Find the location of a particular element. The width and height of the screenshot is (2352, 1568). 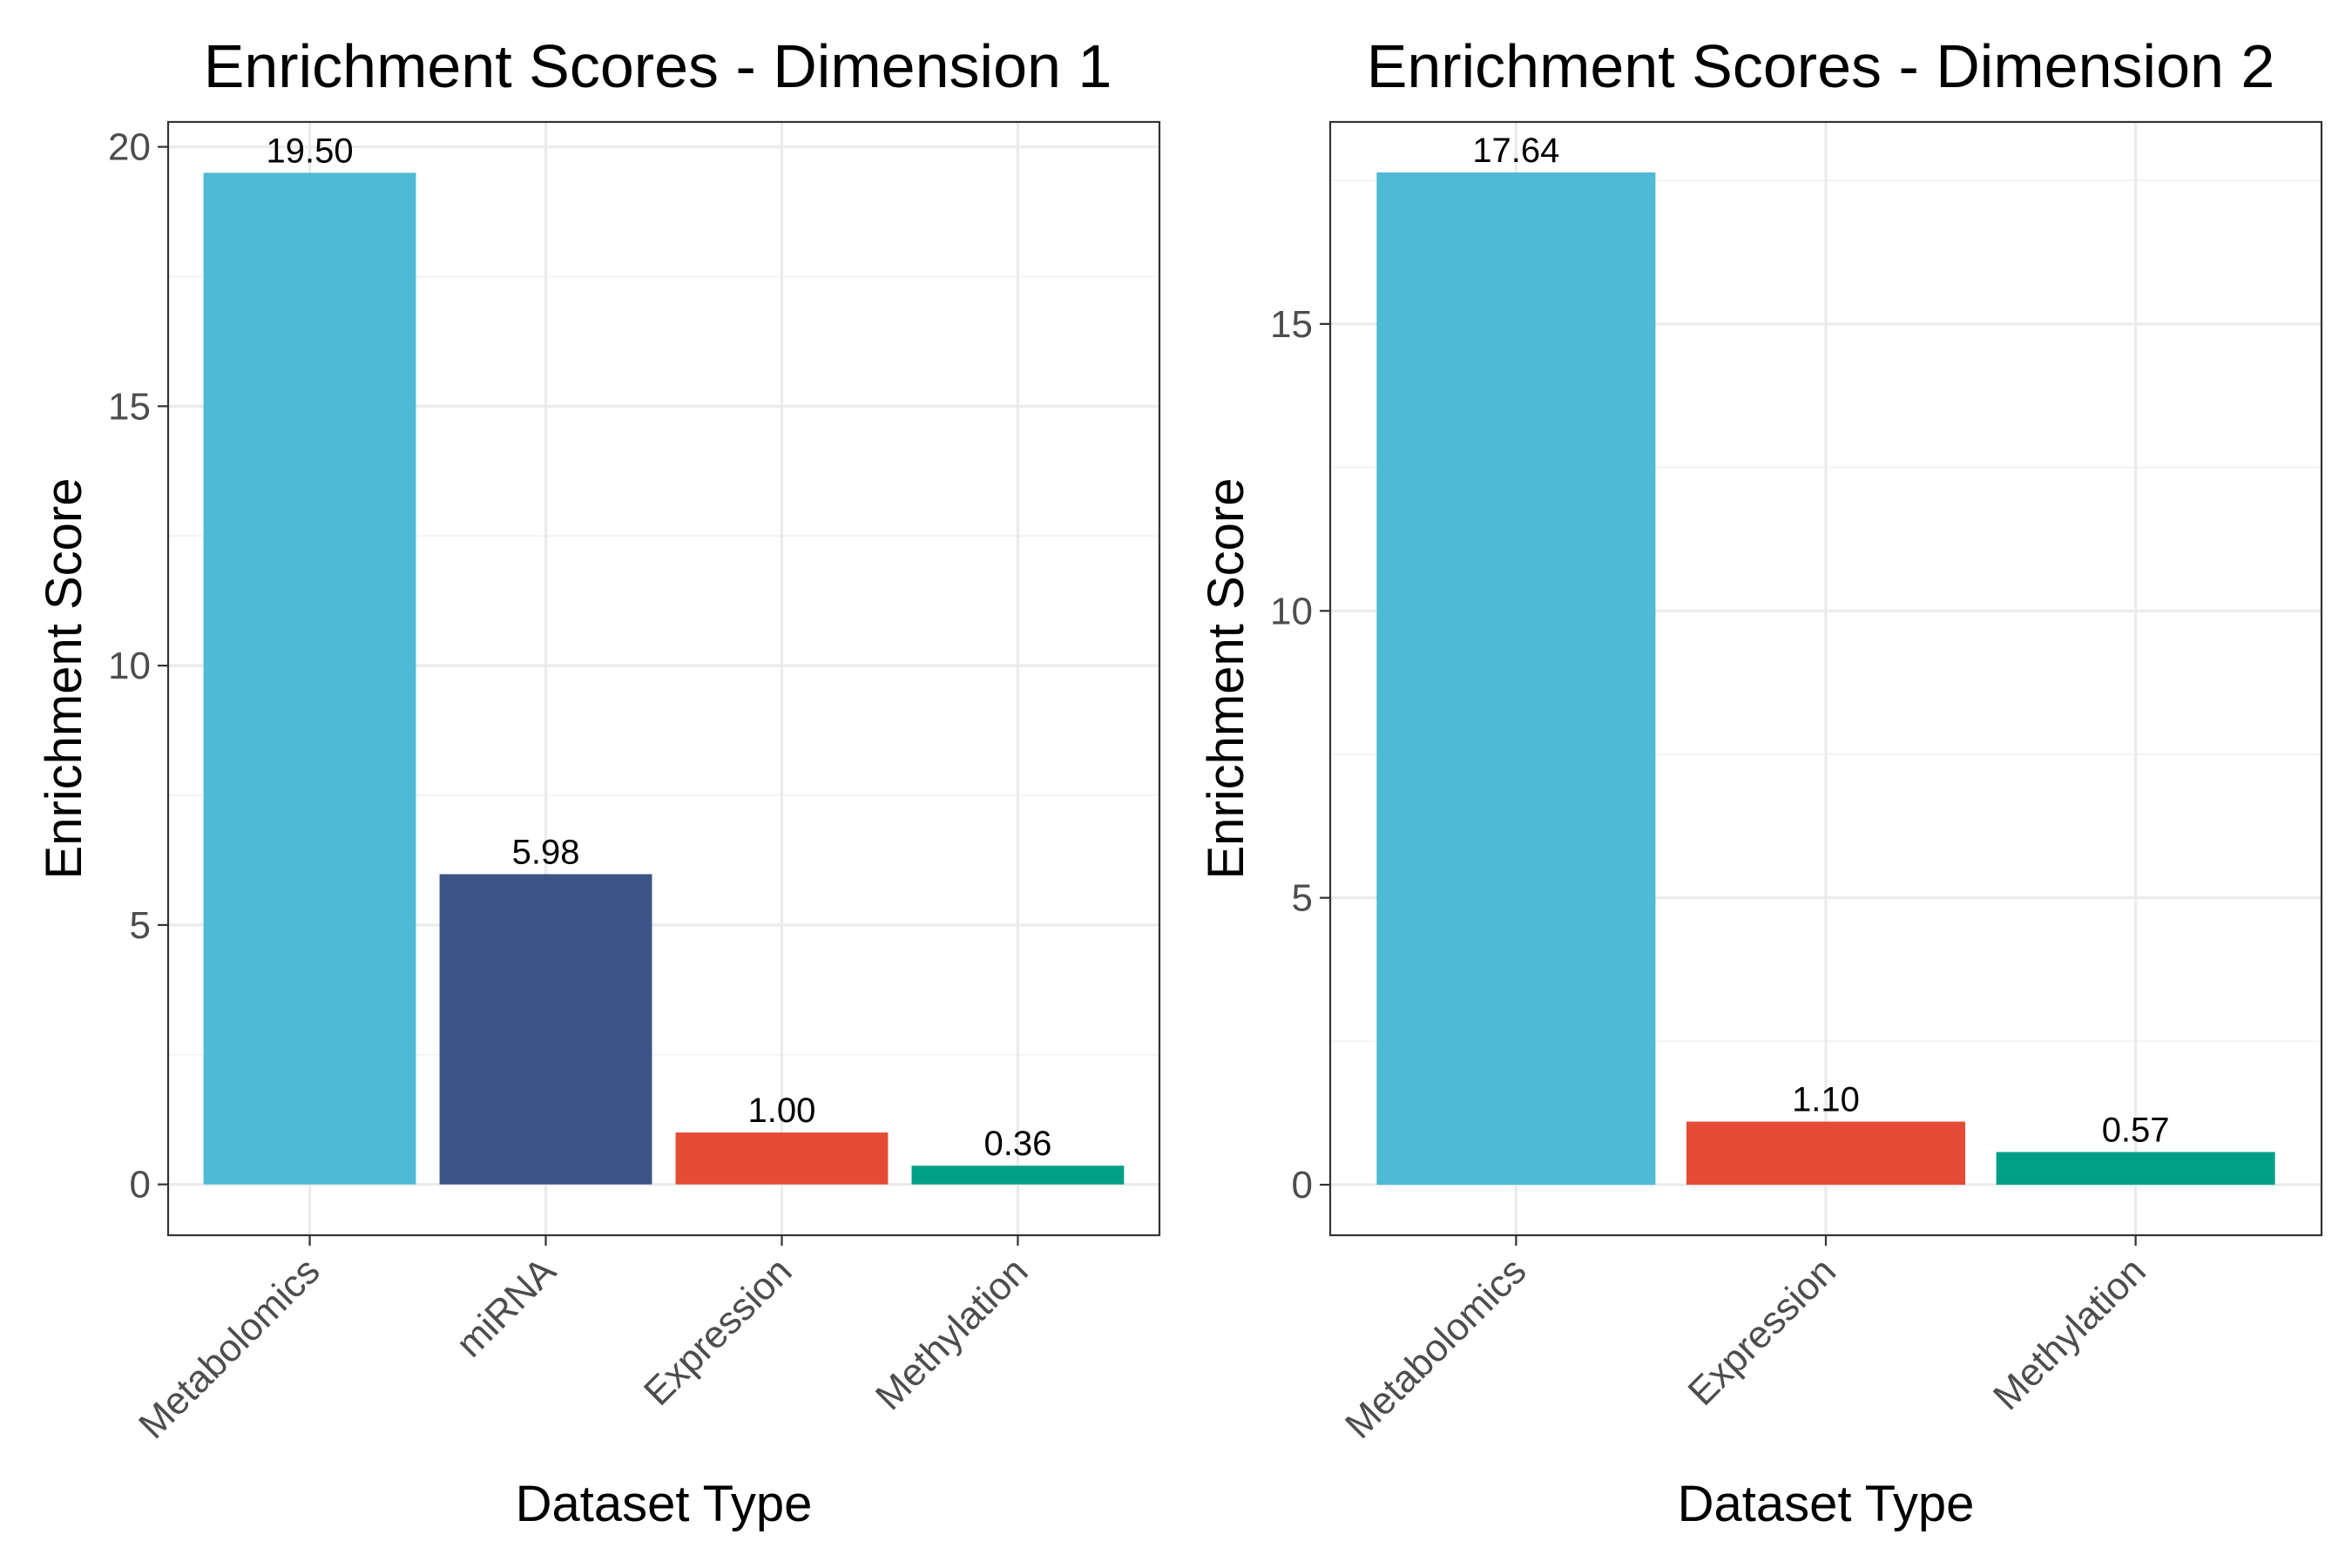

data-label-methylation: 0.36 is located at coordinates (1017, 1144).